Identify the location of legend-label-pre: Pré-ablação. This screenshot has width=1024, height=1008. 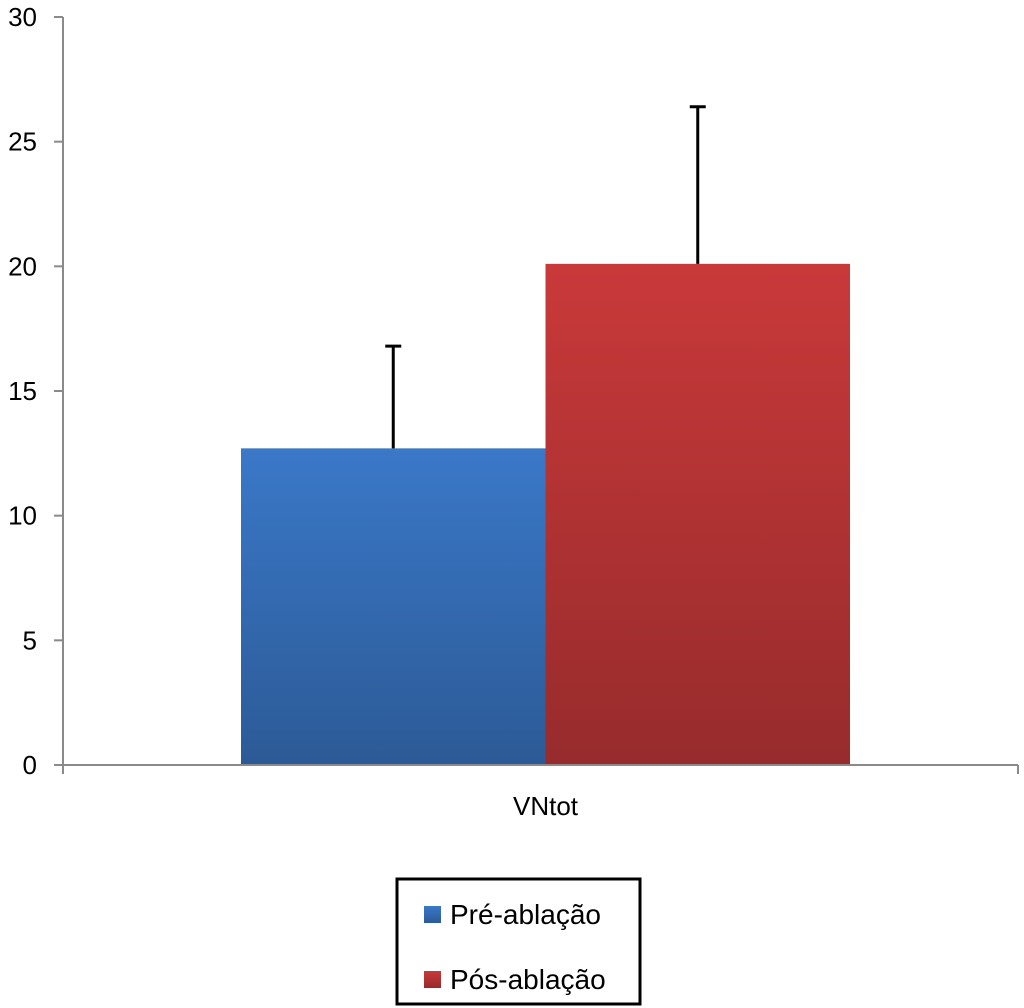
(525, 914).